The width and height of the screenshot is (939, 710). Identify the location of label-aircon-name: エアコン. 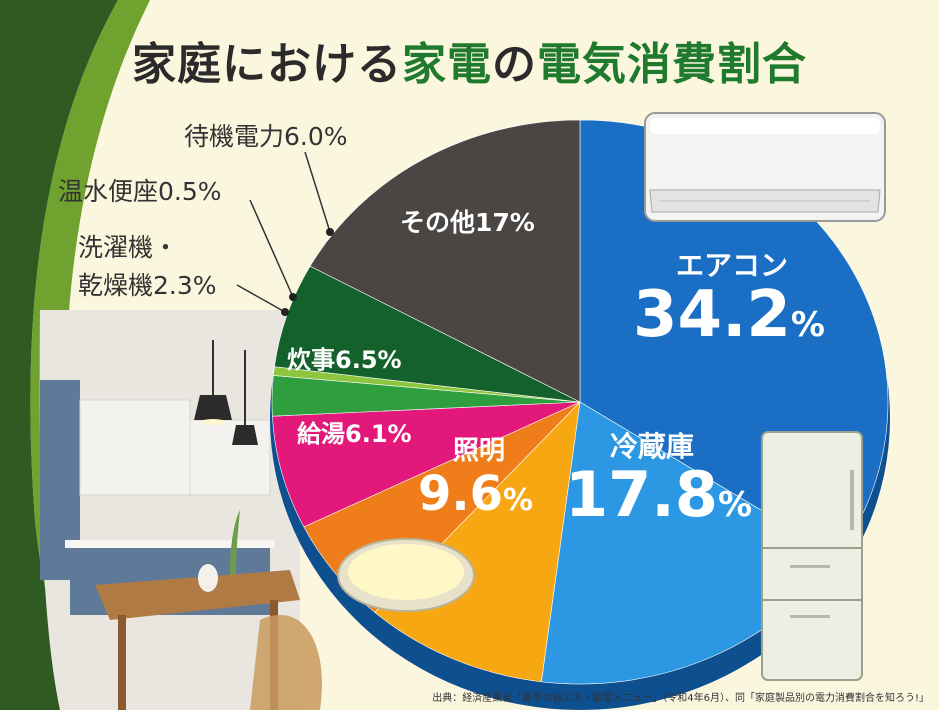
(732, 265).